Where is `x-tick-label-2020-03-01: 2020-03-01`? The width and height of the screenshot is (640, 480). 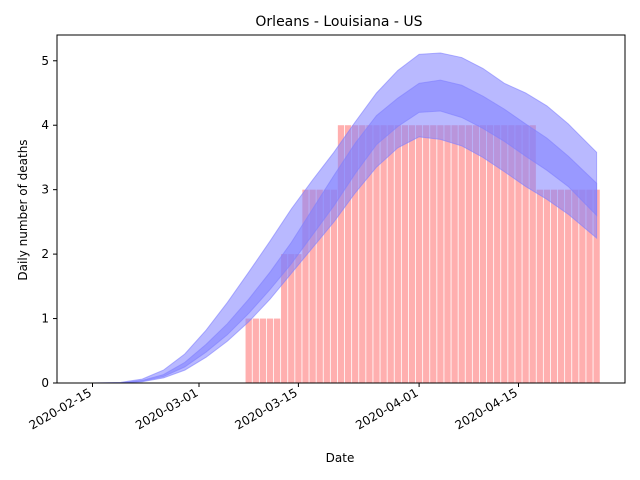
x-tick-label-2020-03-01: 2020-03-01 is located at coordinates (166, 408).